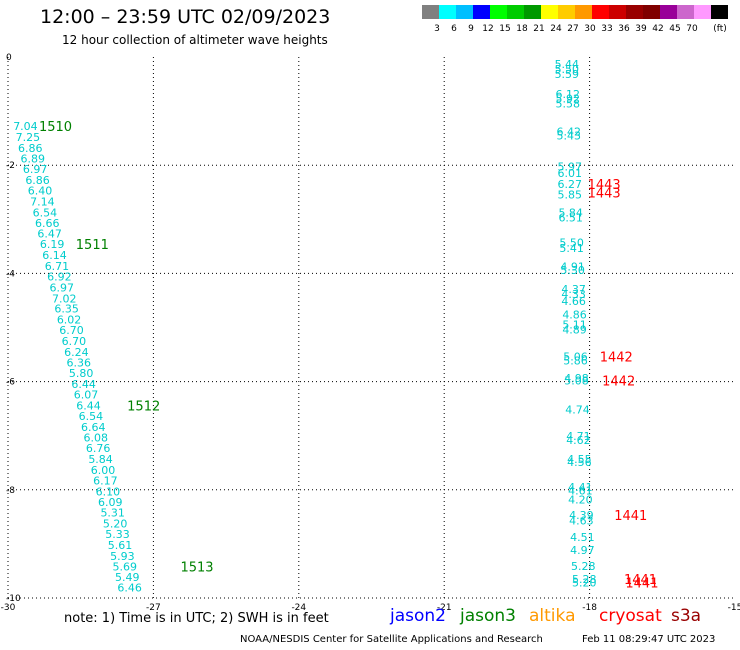  Describe the element at coordinates (569, 194) in the screenshot. I see `wave-height-label: 5.85` at that location.